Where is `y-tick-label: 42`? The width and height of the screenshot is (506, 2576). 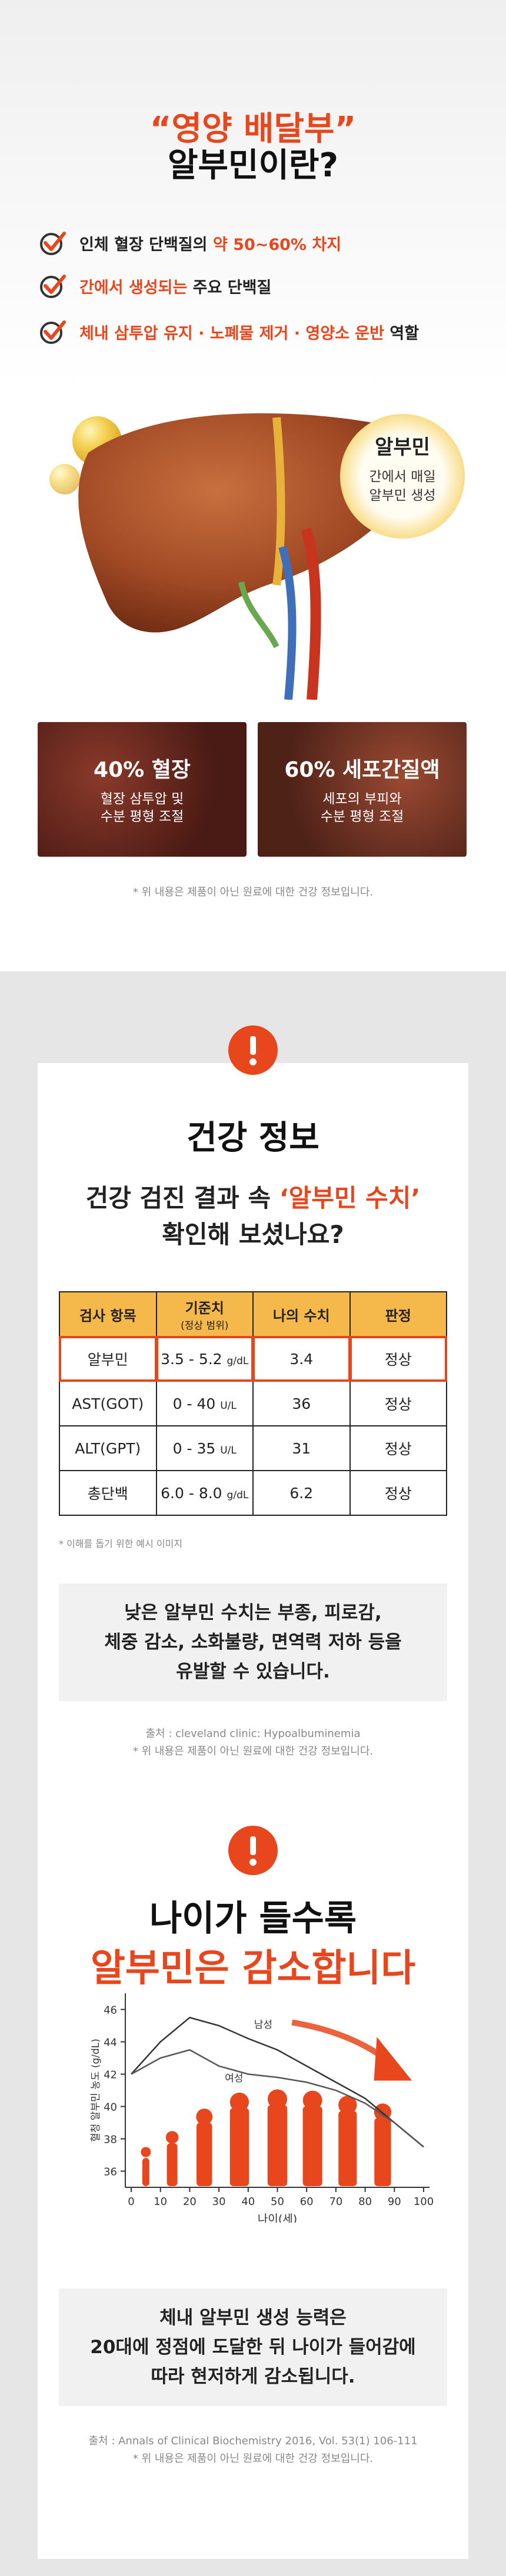
y-tick-label: 42 is located at coordinates (110, 2075).